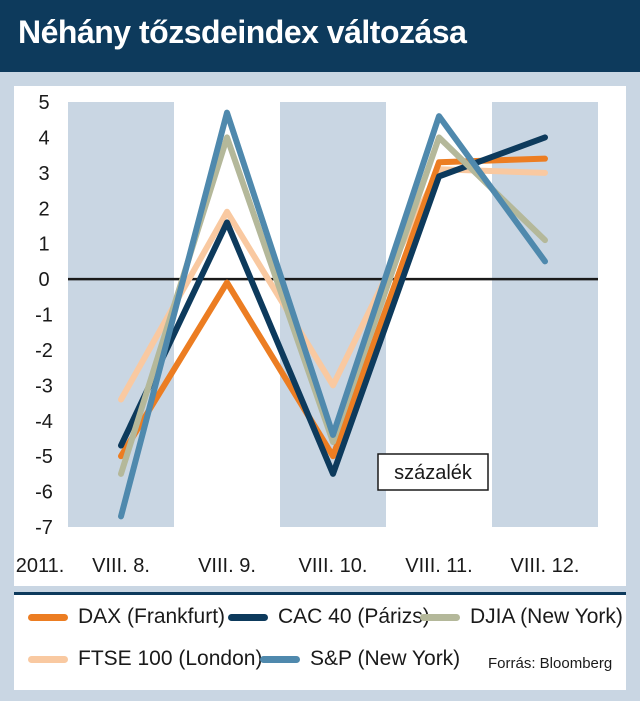  Describe the element at coordinates (385, 658) in the screenshot. I see `legend-label-sp: S&P (New York)` at that location.